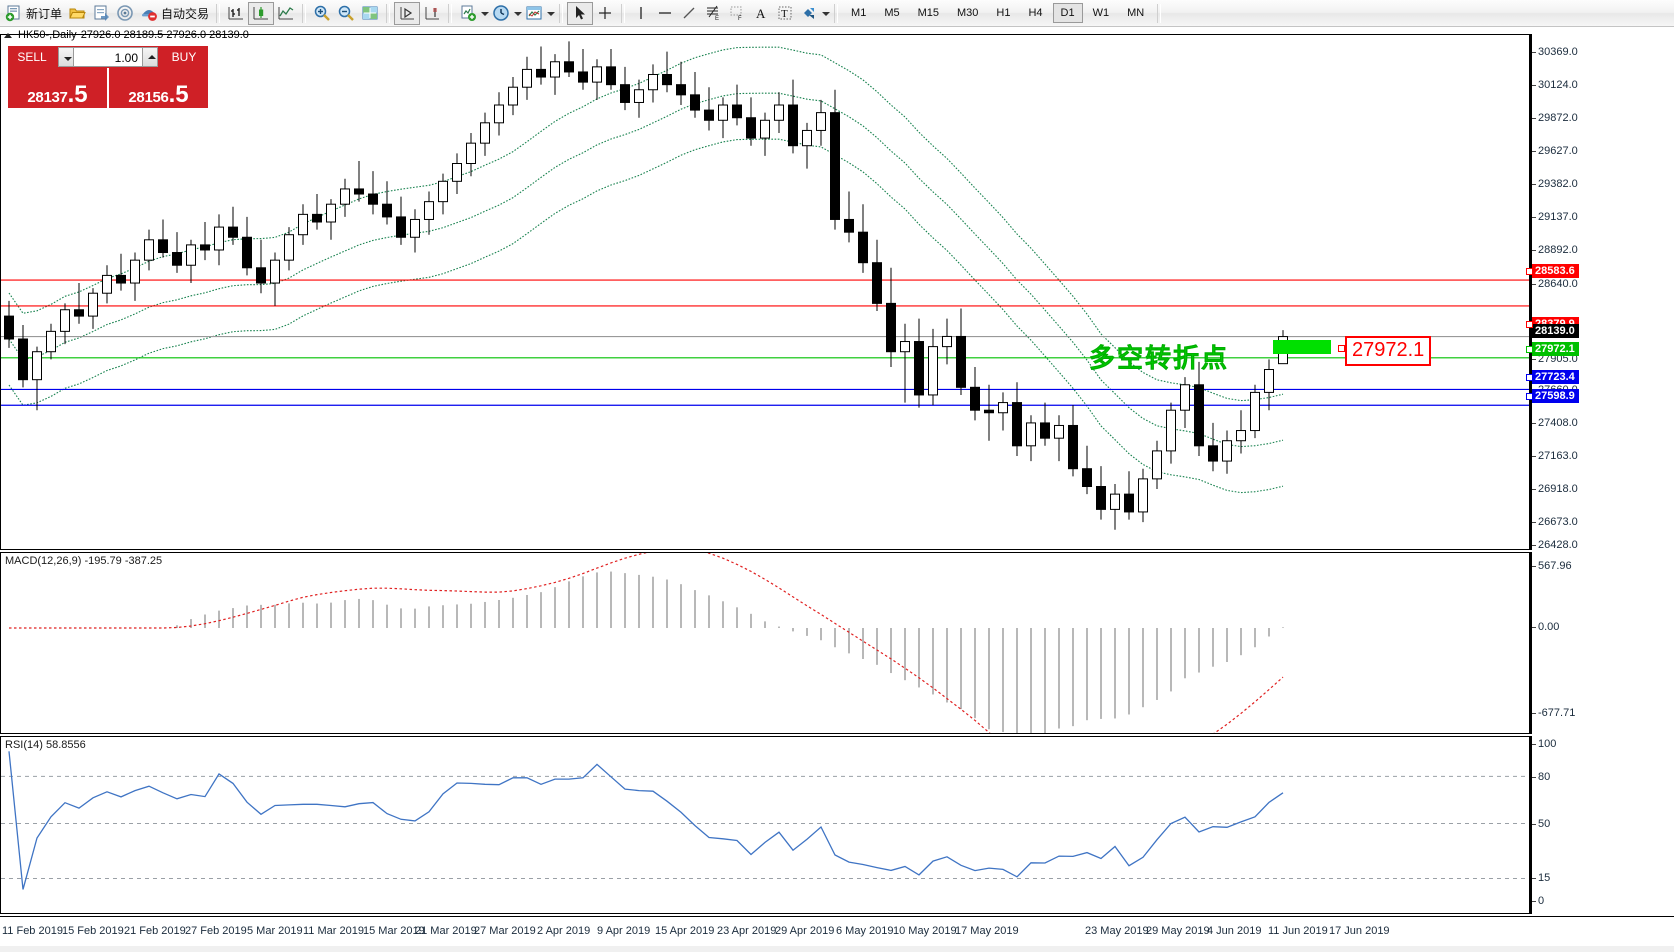 The width and height of the screenshot is (1674, 952). I want to click on timeframe-m15: M15, so click(928, 13).